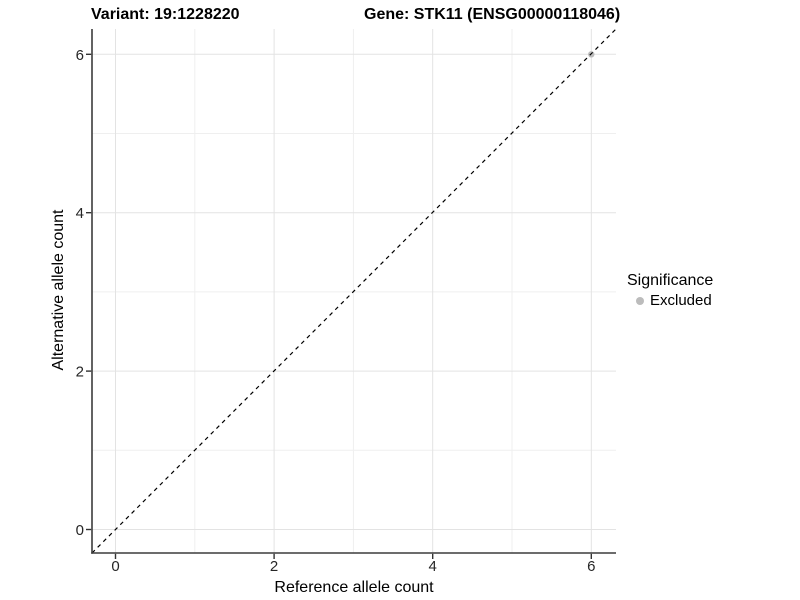 This screenshot has width=800, height=600. What do you see at coordinates (354, 587) in the screenshot?
I see `x-axis-title: Reference allele count` at bounding box center [354, 587].